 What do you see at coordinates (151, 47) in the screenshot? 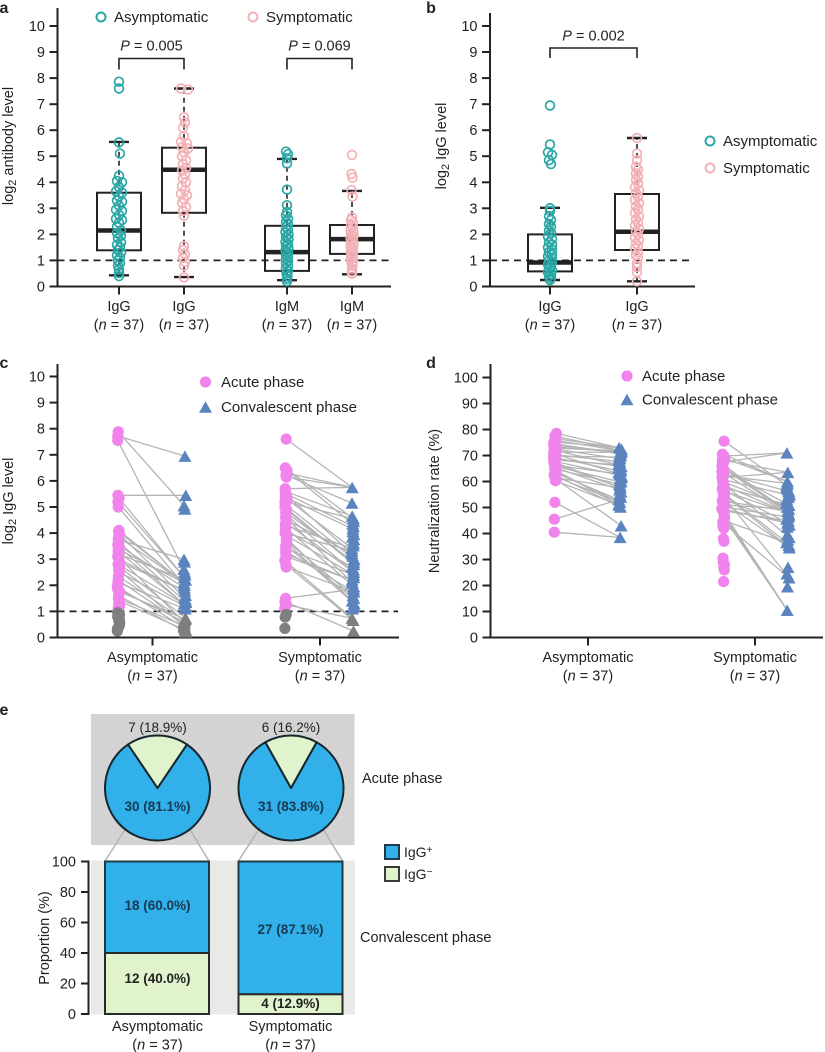
I see `svg-text: P = 0.005` at bounding box center [151, 47].